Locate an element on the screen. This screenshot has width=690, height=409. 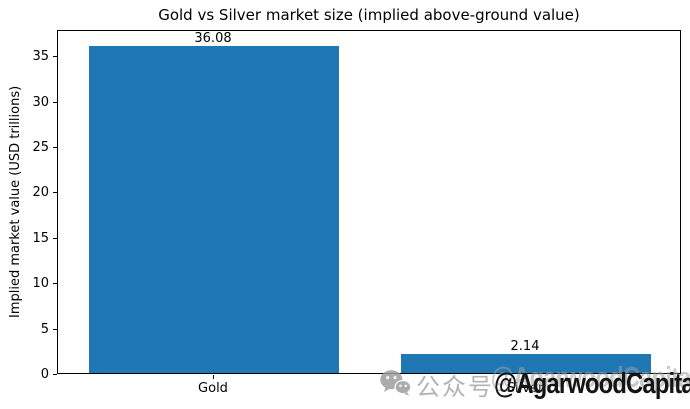
watermark: 公众号 @AgarwoodCapital is located at coordinates (534, 384).